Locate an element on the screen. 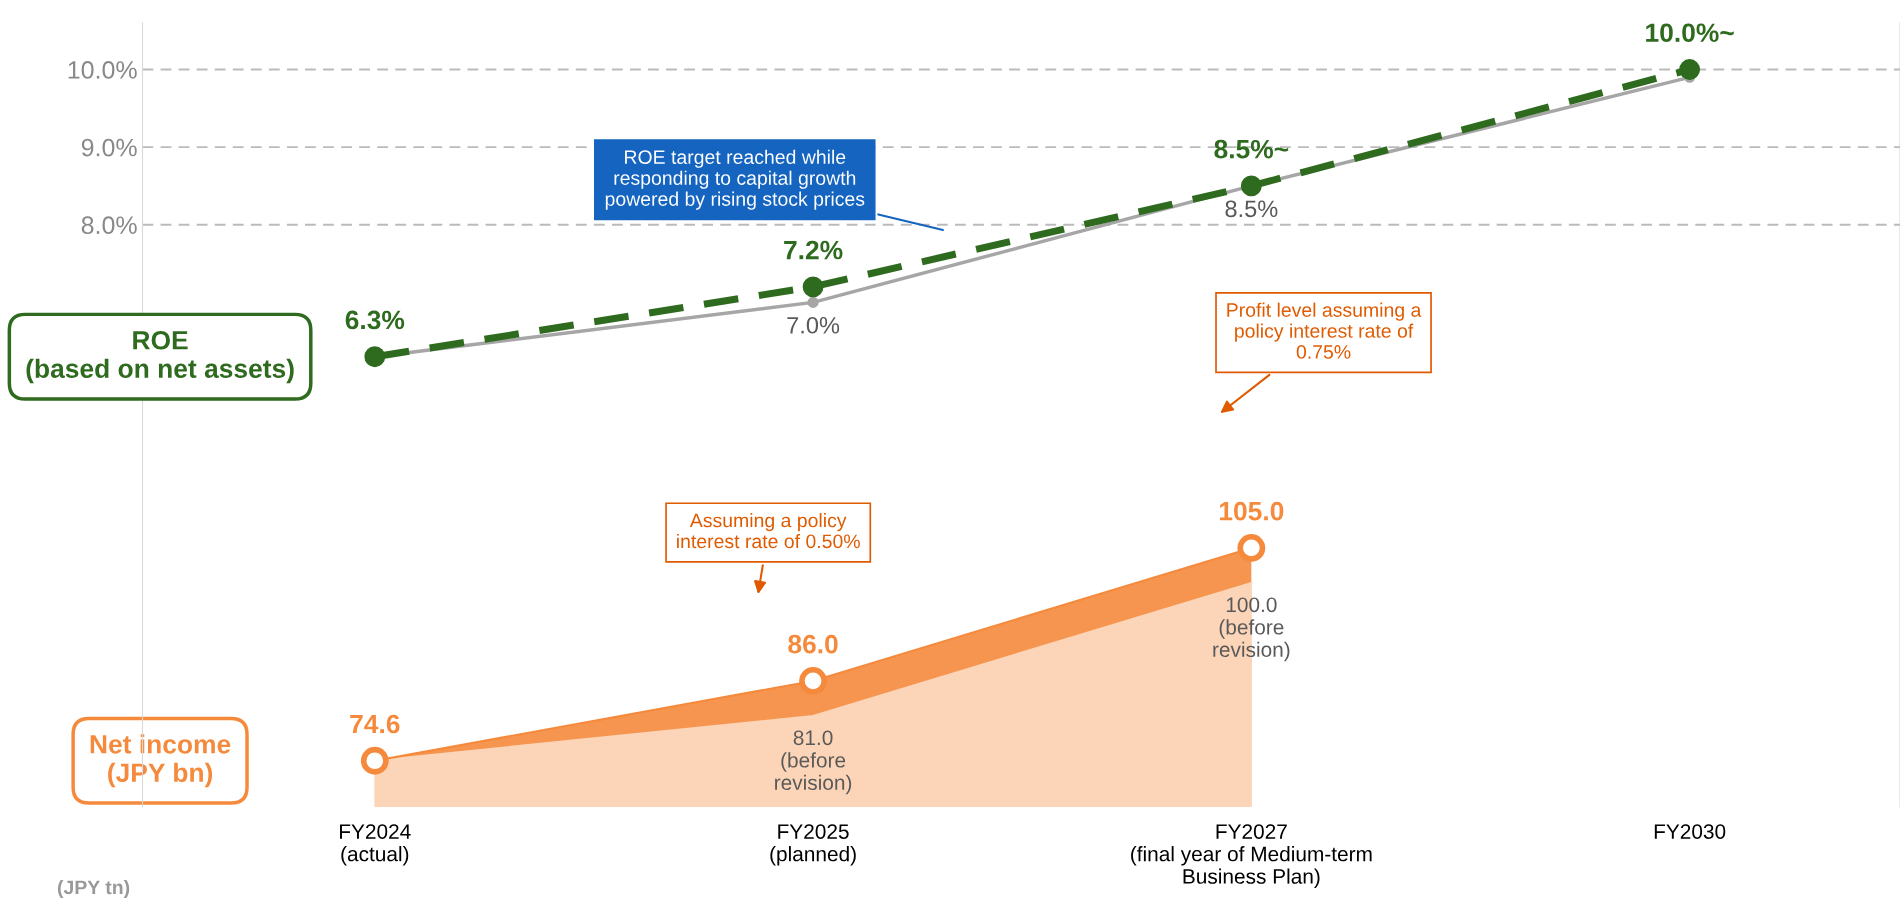 Image resolution: width=1900 pixels, height=917 pixels. data-label: 10.0%~ is located at coordinates (1690, 33).